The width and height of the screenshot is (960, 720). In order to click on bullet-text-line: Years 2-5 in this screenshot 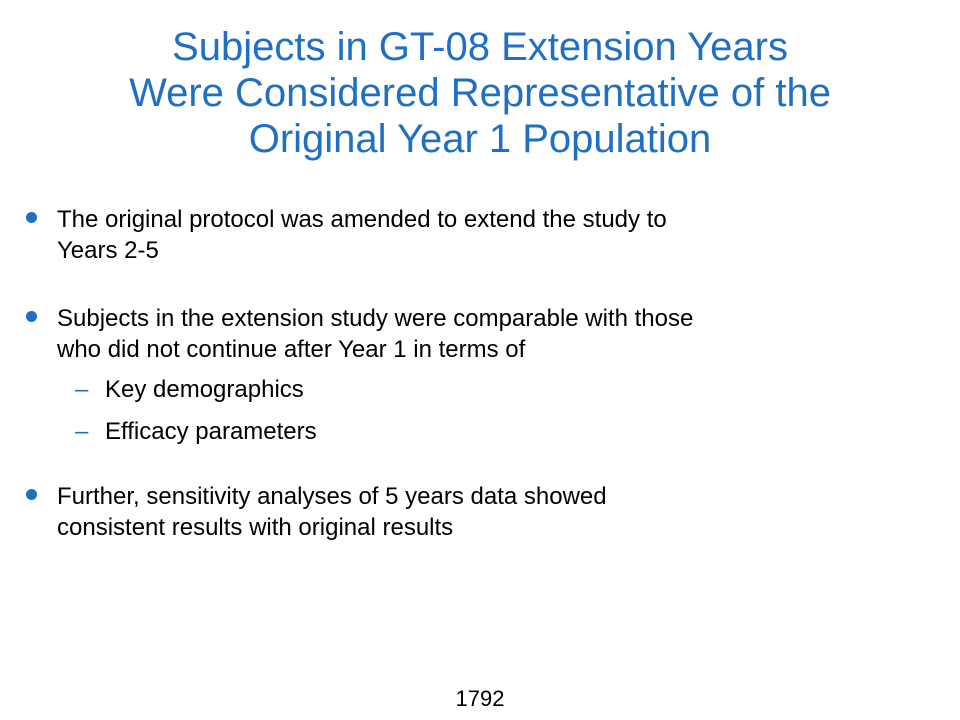, I will do `click(108, 250)`.